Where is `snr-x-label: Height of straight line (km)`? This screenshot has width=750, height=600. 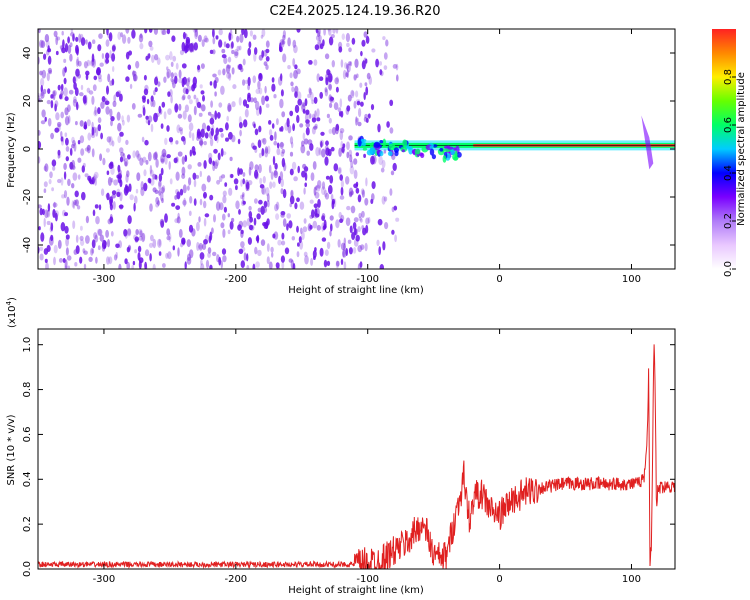
snr-x-label: Height of straight line (km) is located at coordinates (356, 590).